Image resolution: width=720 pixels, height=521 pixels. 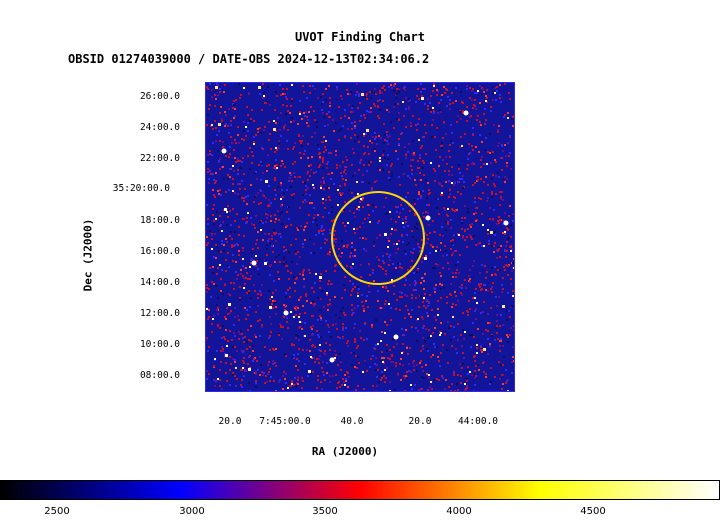 I want to click on x-tick-label: 40.0, so click(x=352, y=421).